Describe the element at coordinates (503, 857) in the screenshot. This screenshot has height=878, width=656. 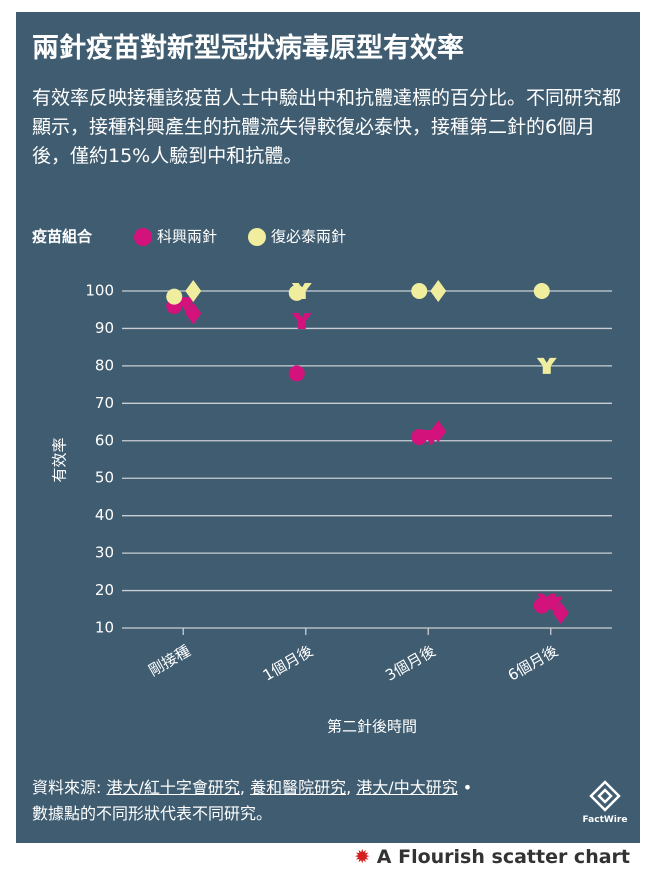
I see `footer-text: A Flourish scatter chart` at that location.